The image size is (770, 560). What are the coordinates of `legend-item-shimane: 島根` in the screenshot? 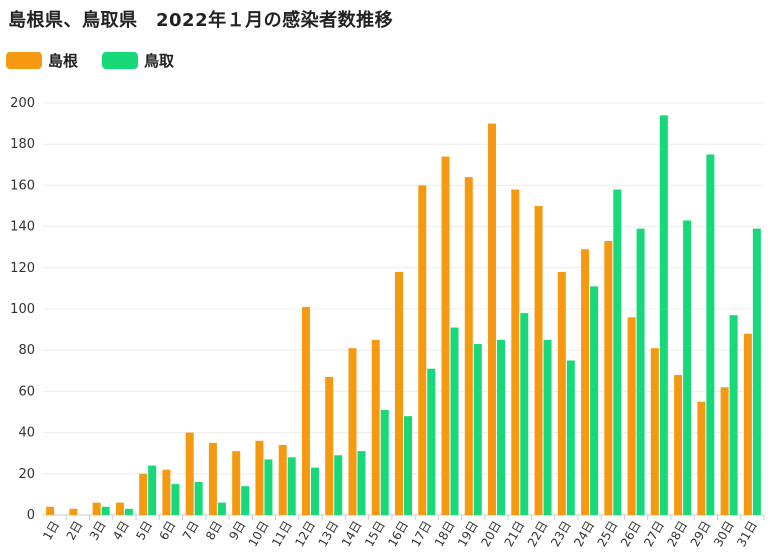 It's located at (42, 60).